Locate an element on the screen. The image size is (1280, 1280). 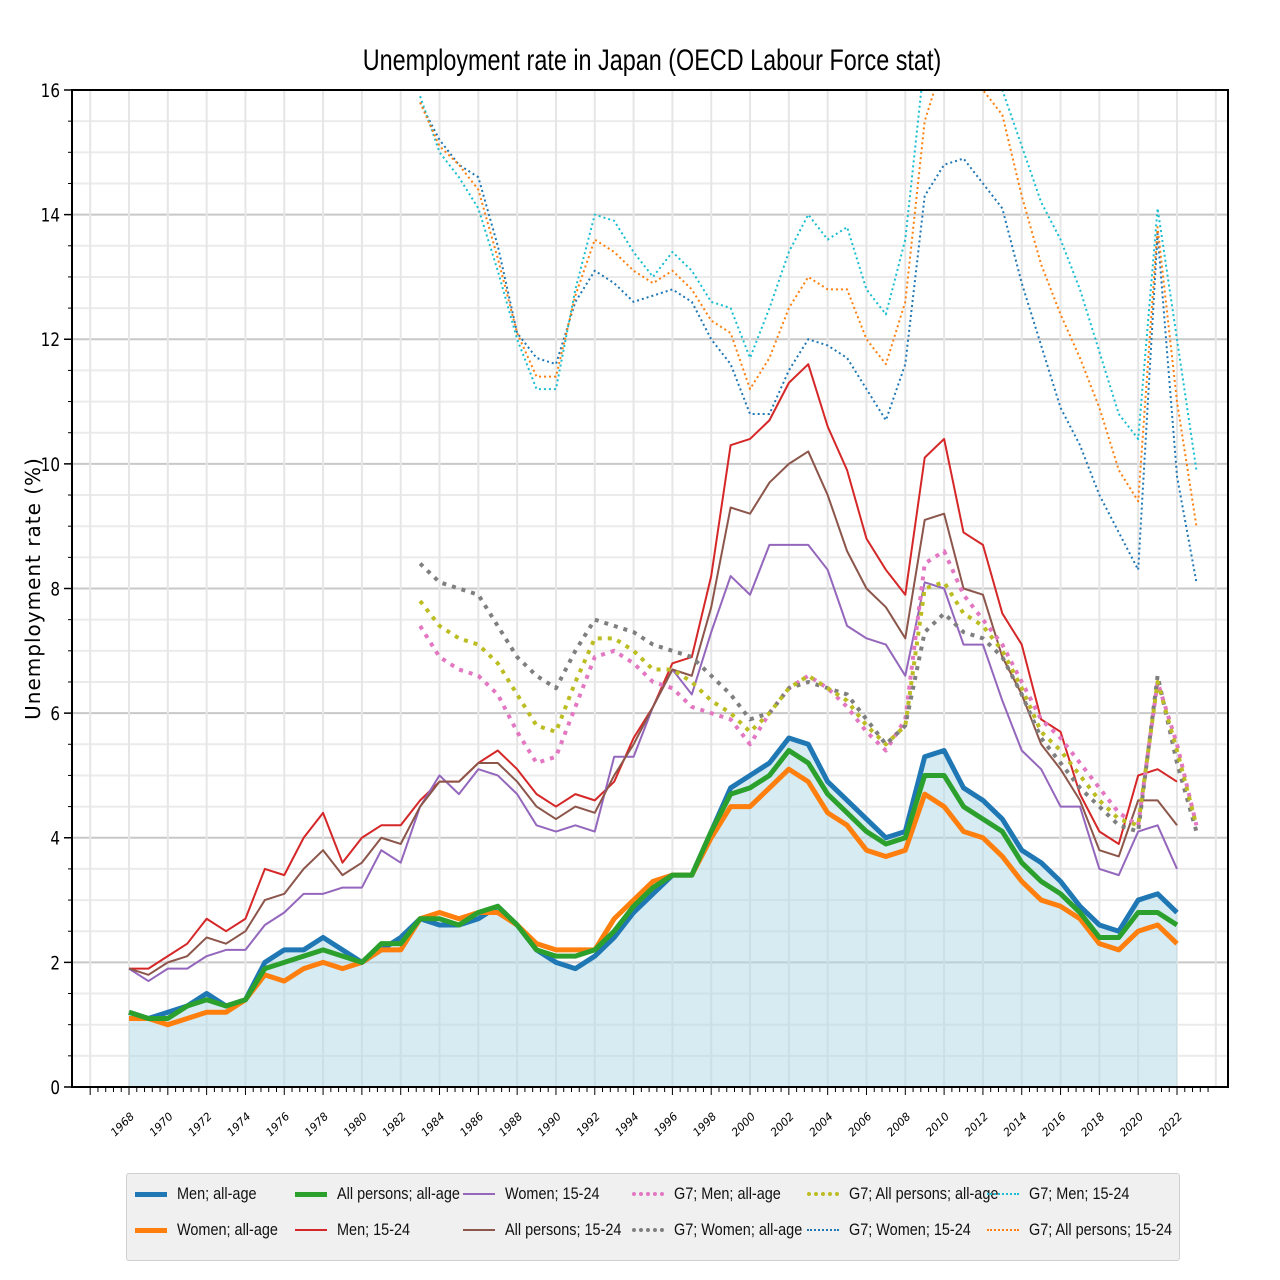
legend-label: G7; Women; all-age is located at coordinates (738, 1229).